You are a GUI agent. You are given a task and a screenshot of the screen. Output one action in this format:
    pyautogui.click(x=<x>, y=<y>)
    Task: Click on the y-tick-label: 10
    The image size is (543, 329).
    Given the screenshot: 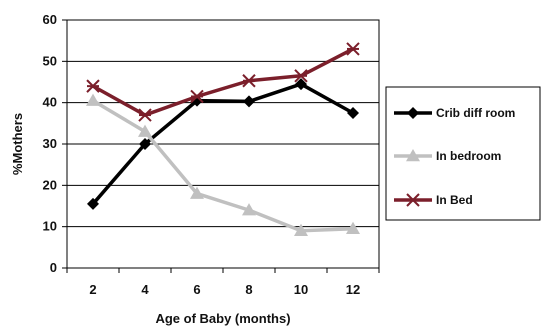 What is the action you would take?
    pyautogui.click(x=50, y=226)
    